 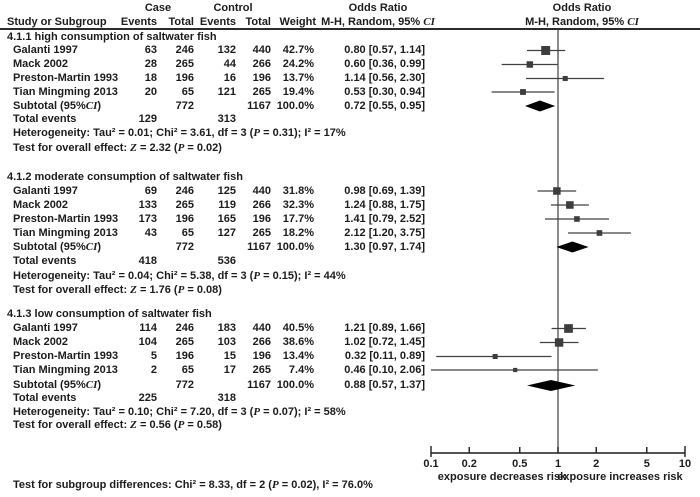 What do you see at coordinates (298, 232) in the screenshot?
I see `weight-value: 18.2%` at bounding box center [298, 232].